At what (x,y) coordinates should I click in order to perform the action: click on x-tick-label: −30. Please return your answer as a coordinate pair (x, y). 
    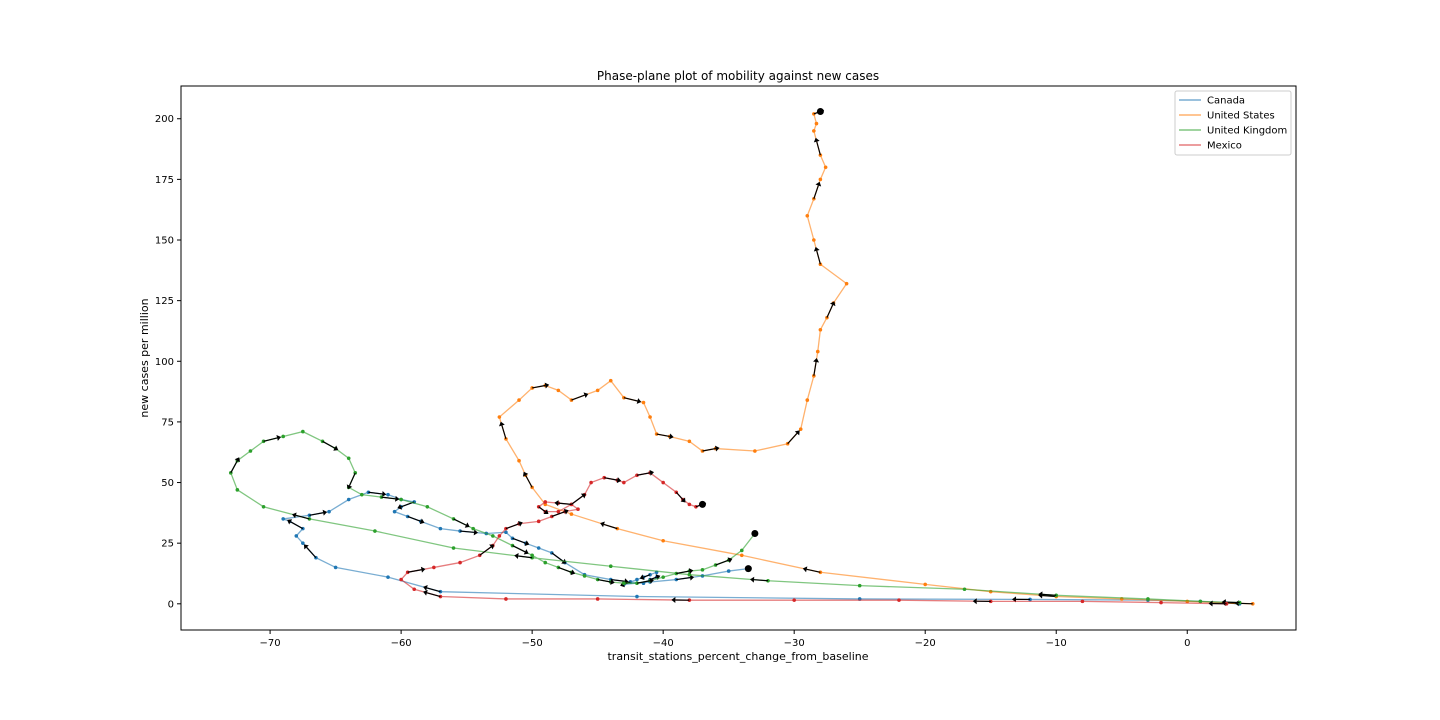
    Looking at the image, I should click on (794, 643).